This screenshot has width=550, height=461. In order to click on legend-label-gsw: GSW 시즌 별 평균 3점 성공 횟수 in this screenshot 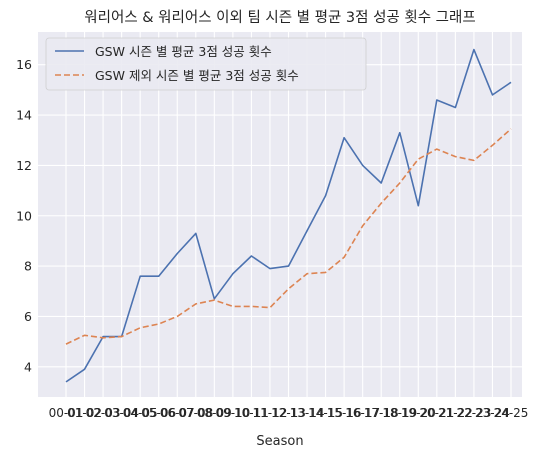, I will do `click(183, 51)`.